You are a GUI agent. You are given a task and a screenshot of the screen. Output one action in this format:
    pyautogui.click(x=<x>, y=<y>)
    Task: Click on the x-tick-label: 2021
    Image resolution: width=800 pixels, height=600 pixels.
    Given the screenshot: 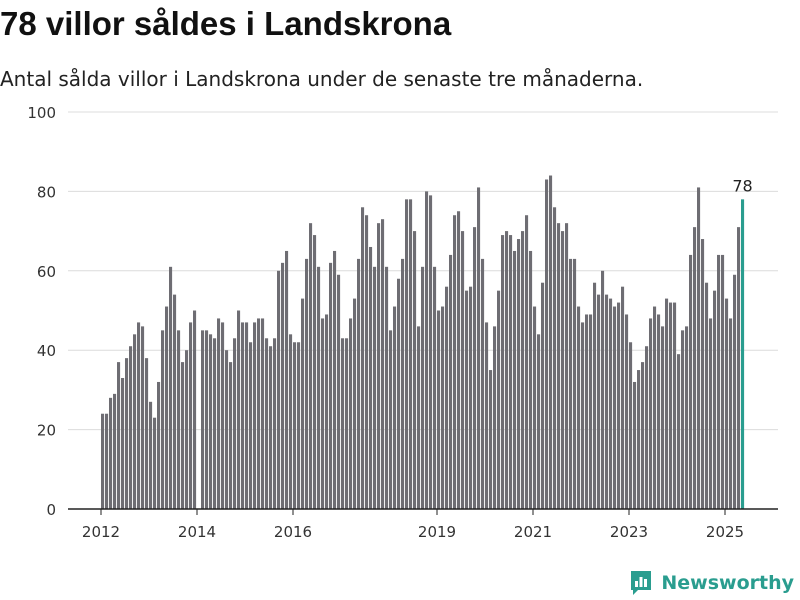 What is the action you would take?
    pyautogui.click(x=533, y=532)
    